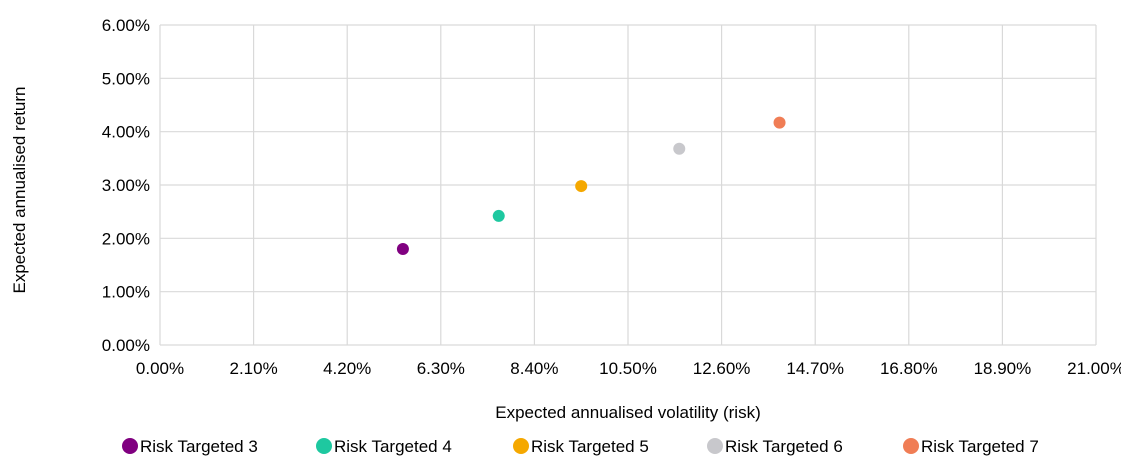  I want to click on x-tick-label: 16.80%, so click(909, 368).